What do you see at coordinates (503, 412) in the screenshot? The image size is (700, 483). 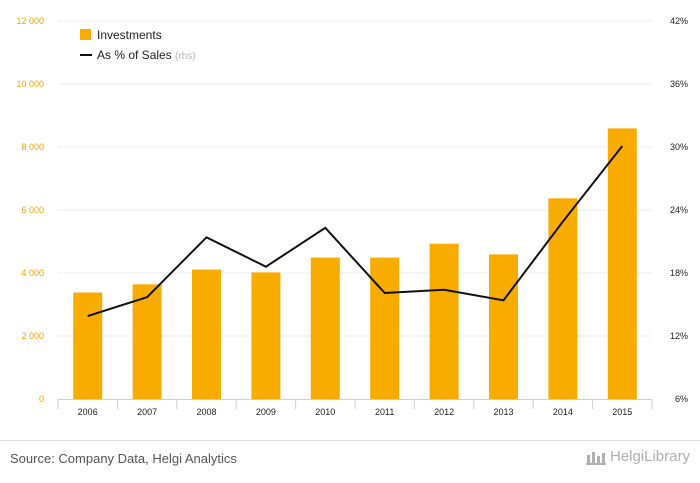 I see `x-tick-label: 2013` at bounding box center [503, 412].